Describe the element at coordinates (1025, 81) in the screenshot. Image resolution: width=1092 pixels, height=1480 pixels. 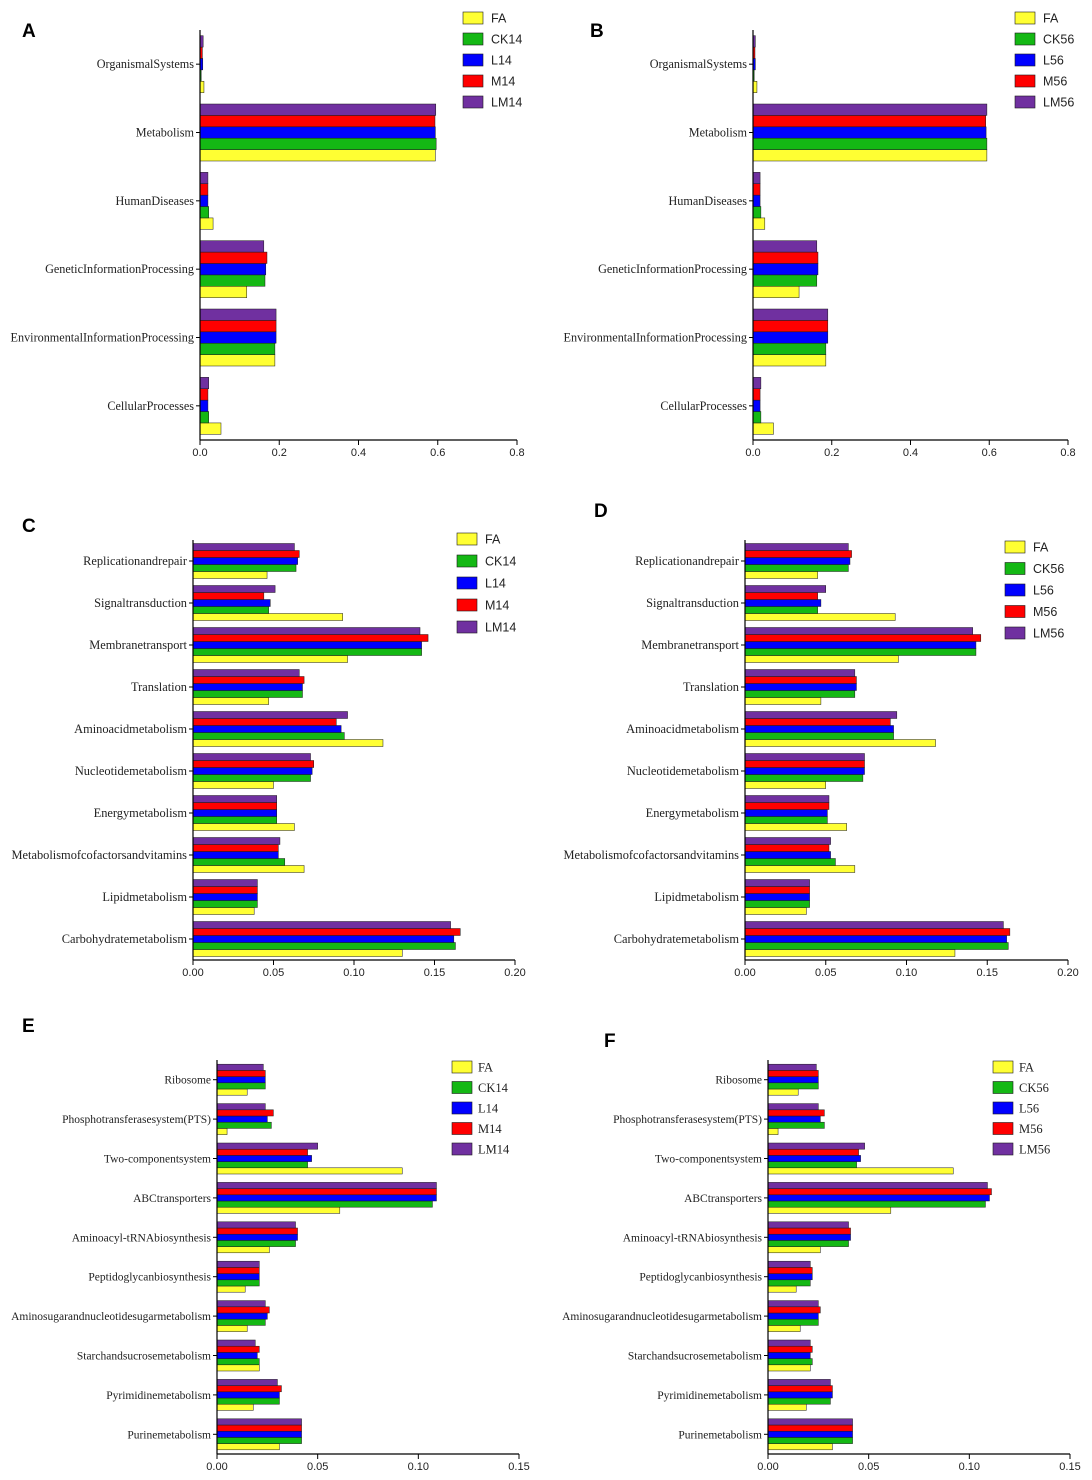
I see `legend-swatch-m56` at that location.